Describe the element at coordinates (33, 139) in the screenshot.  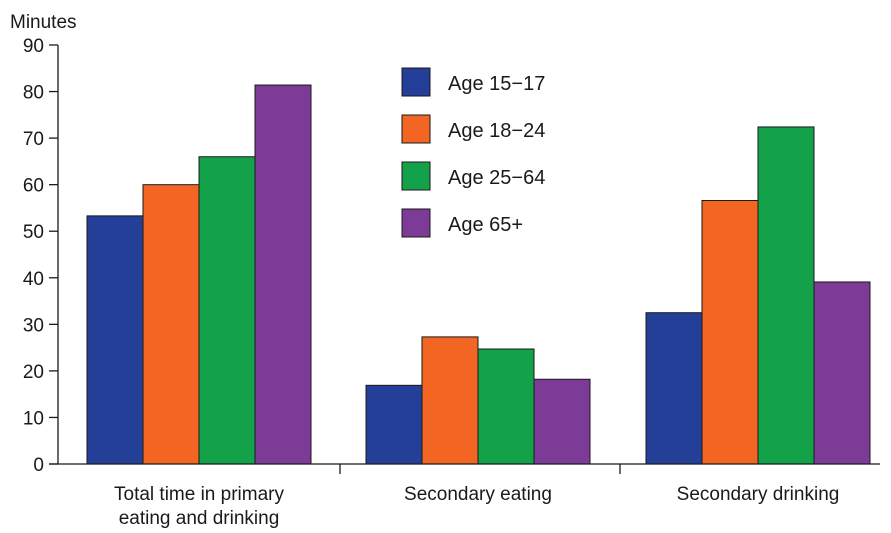
I see `y-tick-label: 70` at that location.